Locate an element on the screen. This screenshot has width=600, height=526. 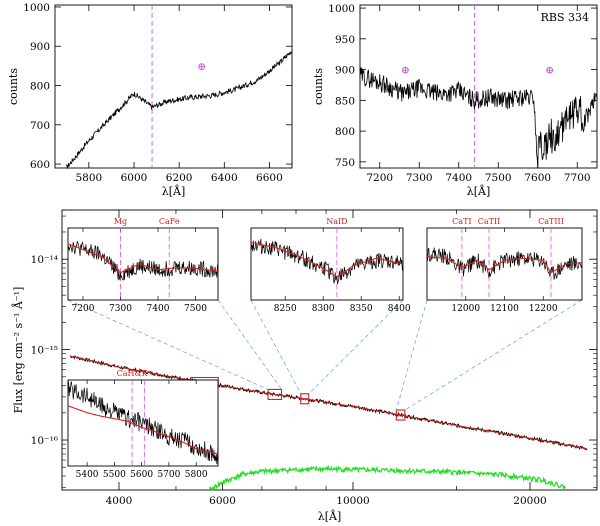
x-tick-label: 6200 is located at coordinates (179, 178).